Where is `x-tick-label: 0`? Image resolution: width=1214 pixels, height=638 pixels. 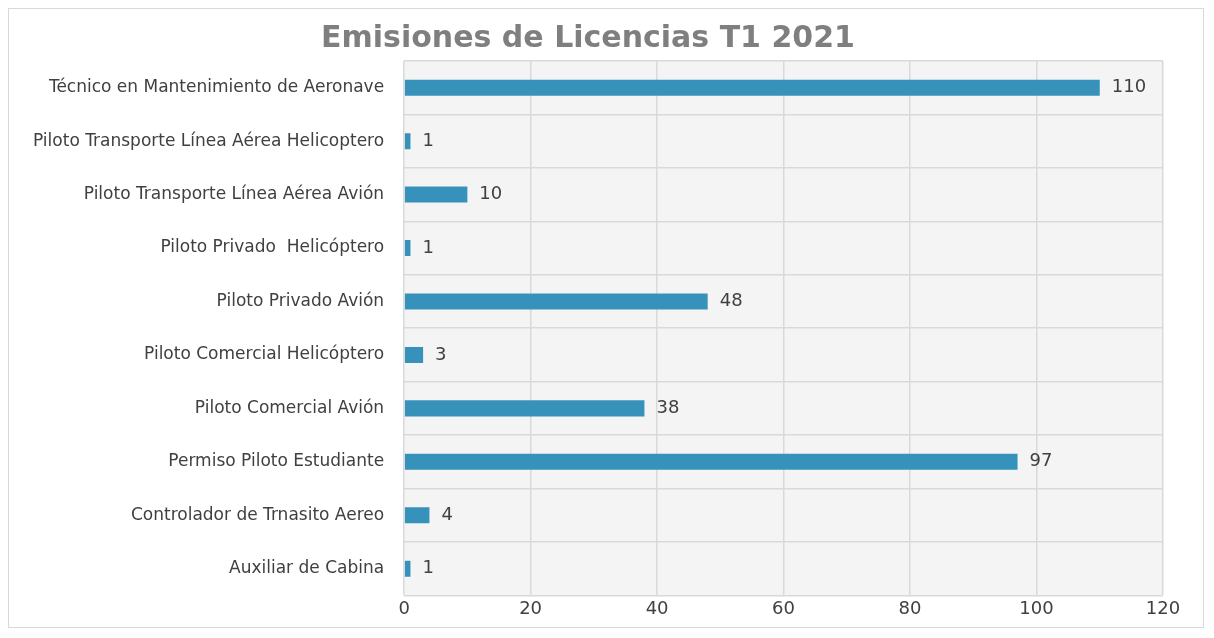
x-tick-label: 0 is located at coordinates (404, 607).